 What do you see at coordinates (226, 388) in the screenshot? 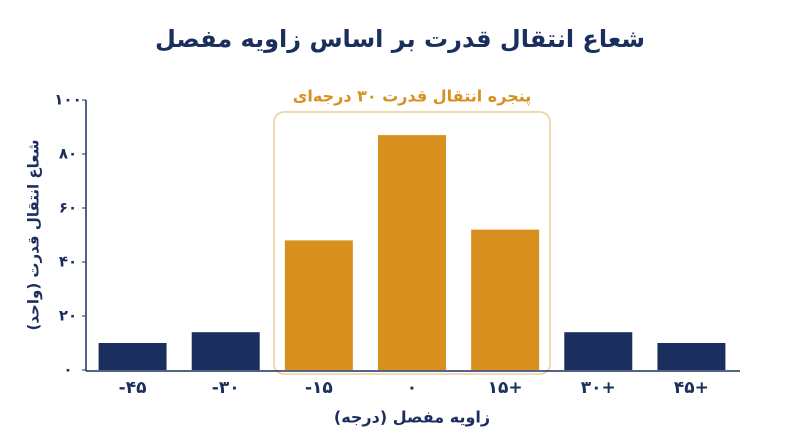
I see `x-tick-label: -۳۰` at bounding box center [226, 388].